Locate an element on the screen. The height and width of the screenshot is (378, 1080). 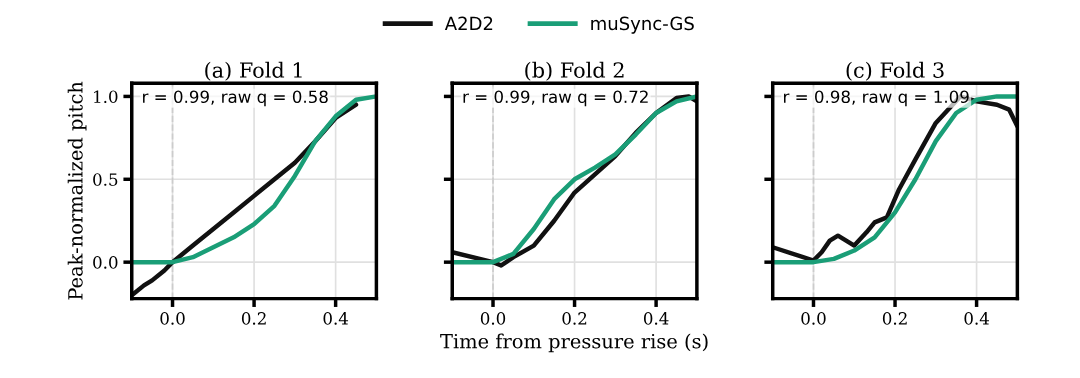
annotation: r = 0.99, raw q = 0.72 is located at coordinates (555, 98).